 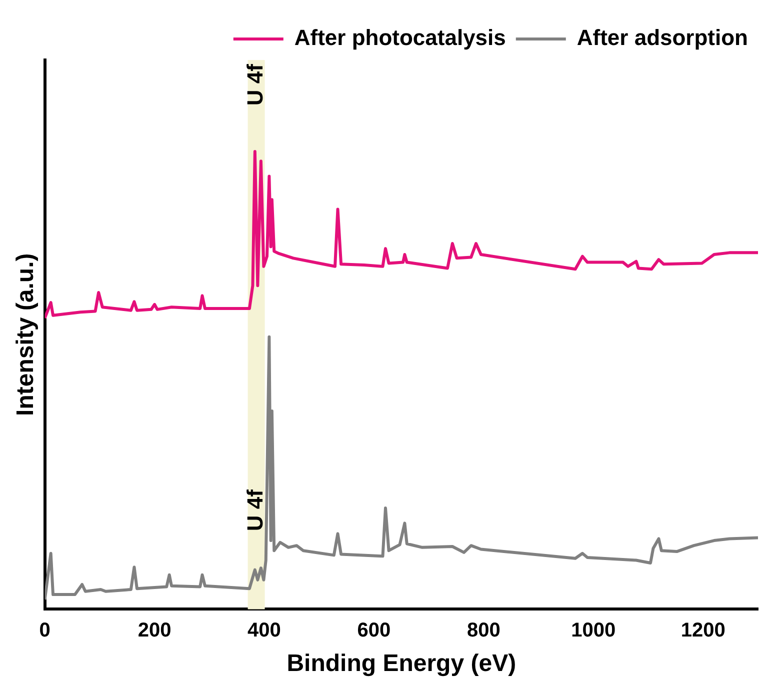 I want to click on band-label: U 4f, so click(x=255, y=84).